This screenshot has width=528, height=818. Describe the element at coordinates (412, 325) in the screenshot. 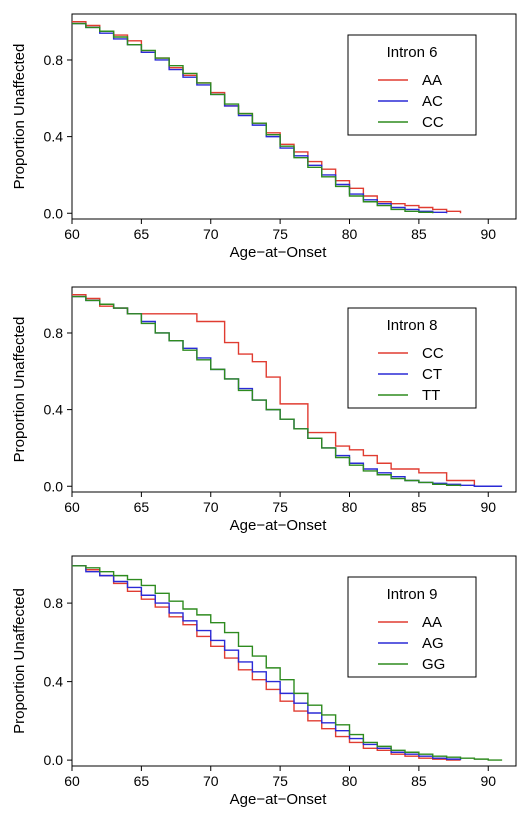

I see `legend-title: Intron 8` at that location.